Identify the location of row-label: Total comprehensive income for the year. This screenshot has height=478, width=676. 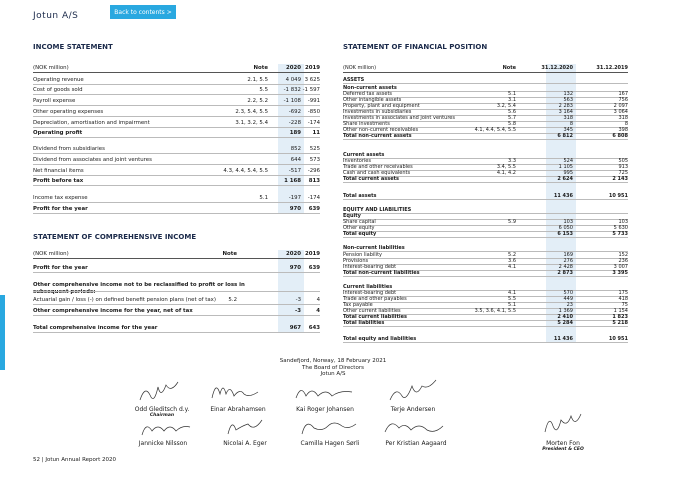
(95, 327).